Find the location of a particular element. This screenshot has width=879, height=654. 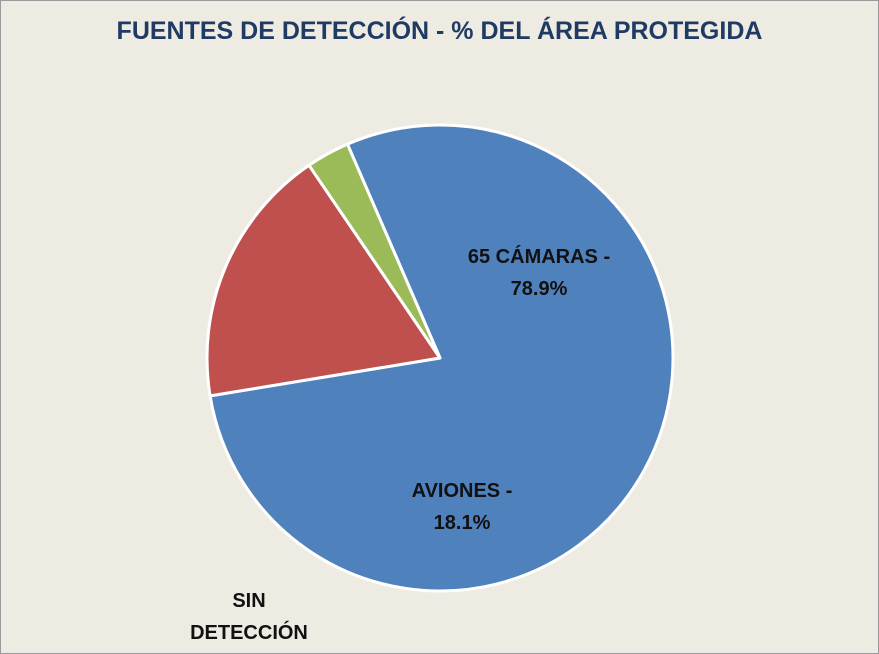

slice-label-line: AVIONES - is located at coordinates (462, 491).